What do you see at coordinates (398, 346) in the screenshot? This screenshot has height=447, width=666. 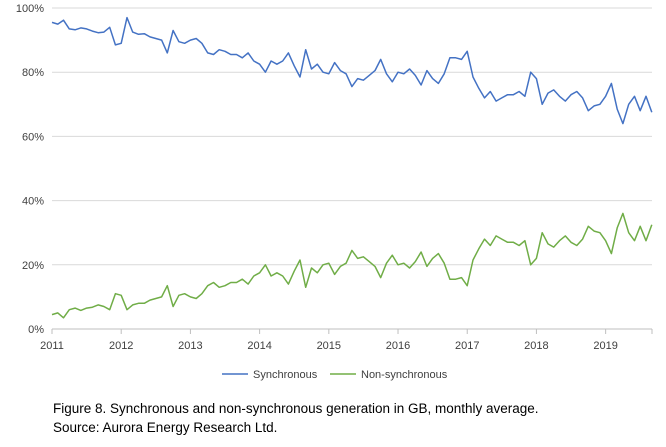 I see `x-tick-label: 2016` at bounding box center [398, 346].